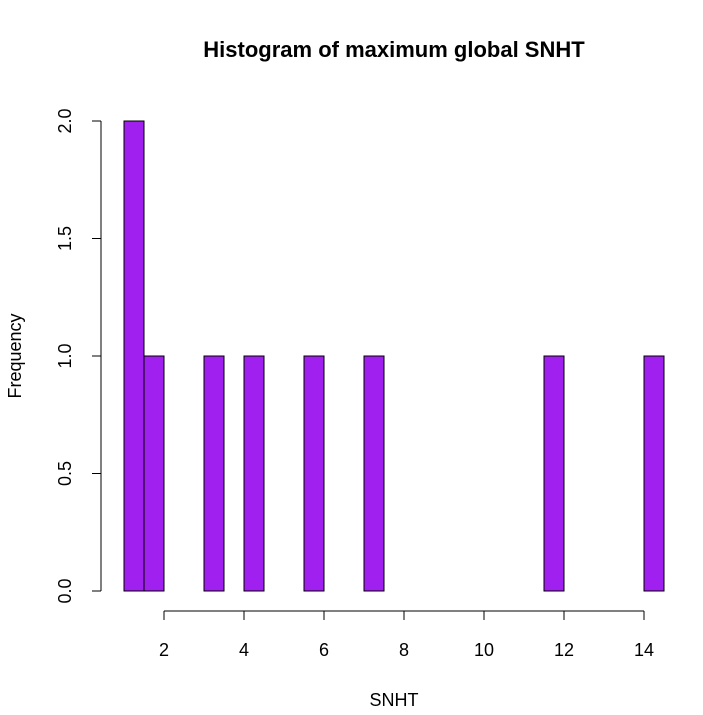 This screenshot has height=715, width=703. Describe the element at coordinates (244, 650) in the screenshot. I see `x-tick-label: 4` at that location.